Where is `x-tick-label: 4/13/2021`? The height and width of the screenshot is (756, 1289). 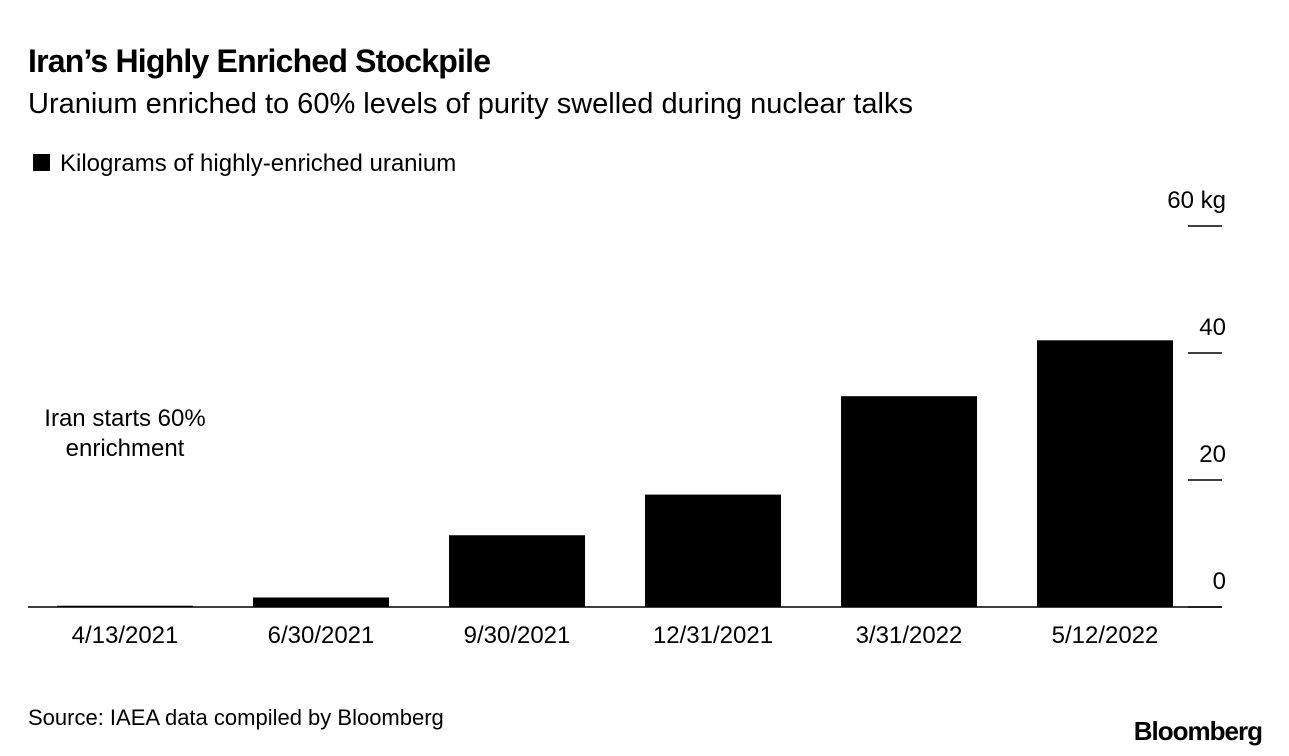
x-tick-label: 4/13/2021 is located at coordinates (125, 635).